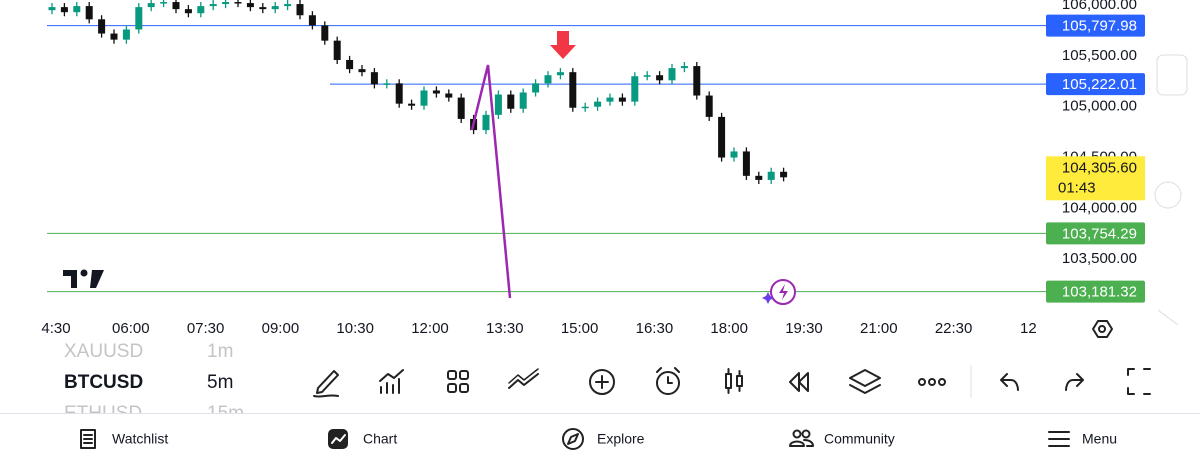  I want to click on symbol-name: BTCUSD, so click(103, 382).